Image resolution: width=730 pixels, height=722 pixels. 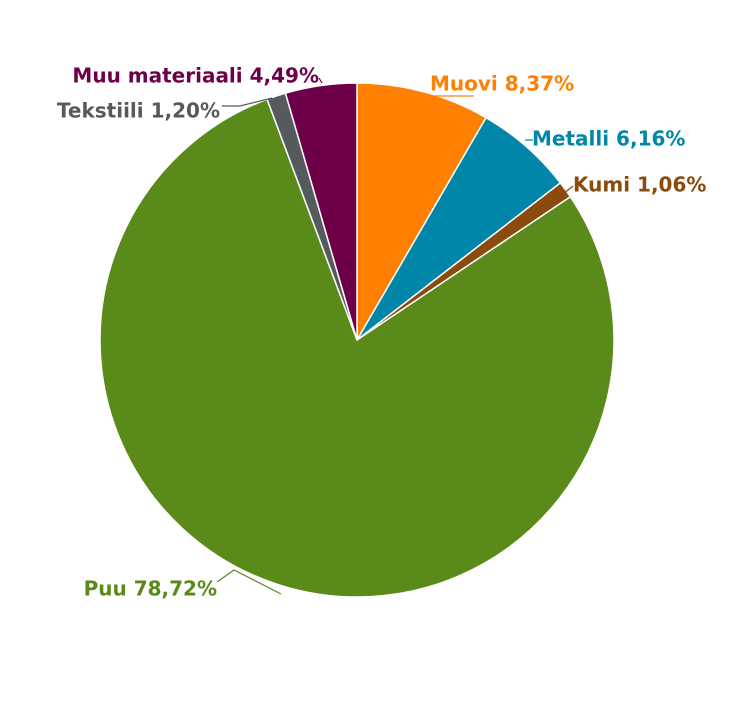 I want to click on leader-line-puu, so click(x=249, y=582).